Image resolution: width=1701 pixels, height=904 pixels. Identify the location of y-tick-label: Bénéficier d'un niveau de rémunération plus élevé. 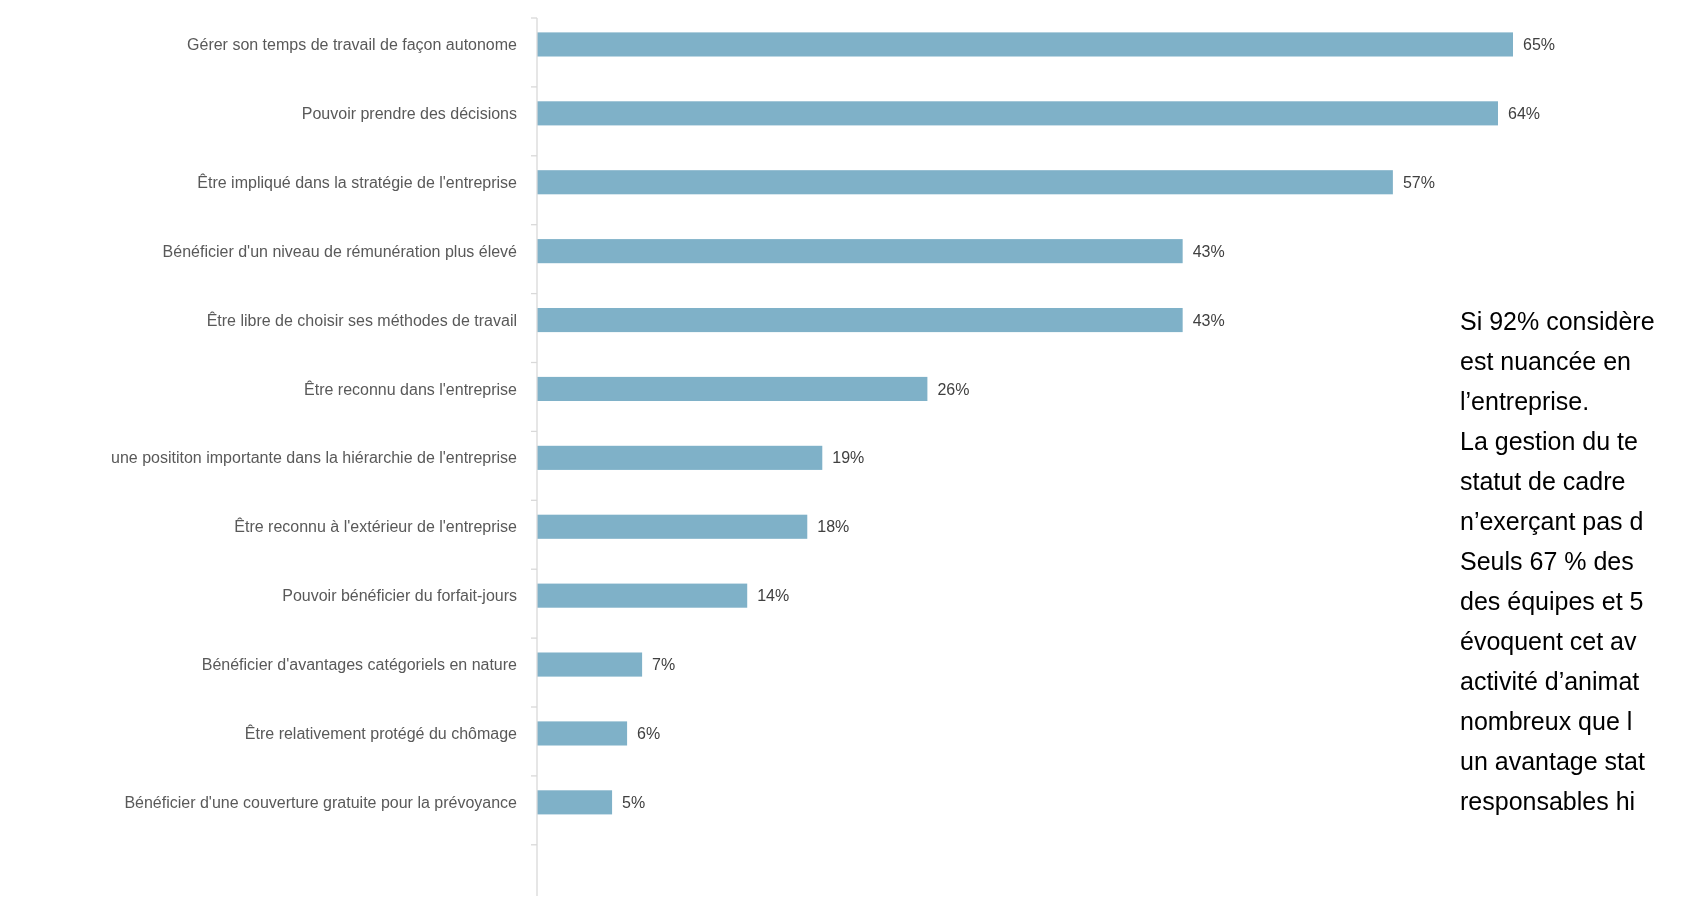
(340, 251).